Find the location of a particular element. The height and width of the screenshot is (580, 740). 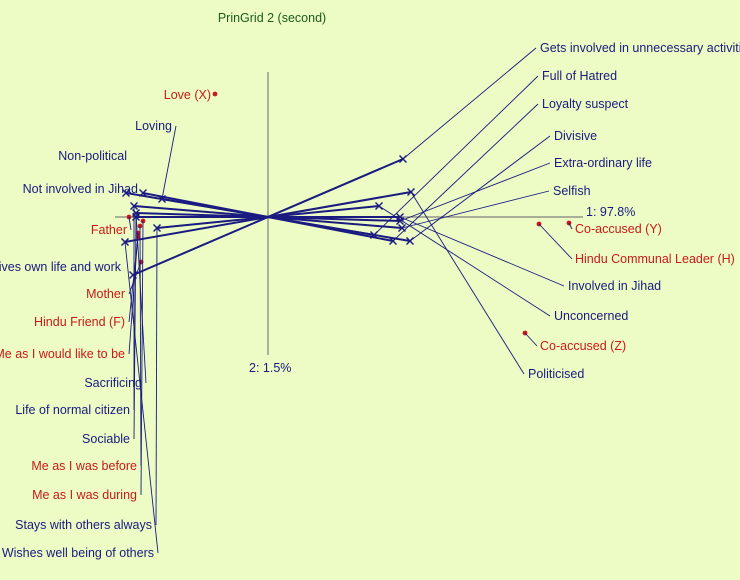

construct-right-label-3: Divisive is located at coordinates (575, 136).